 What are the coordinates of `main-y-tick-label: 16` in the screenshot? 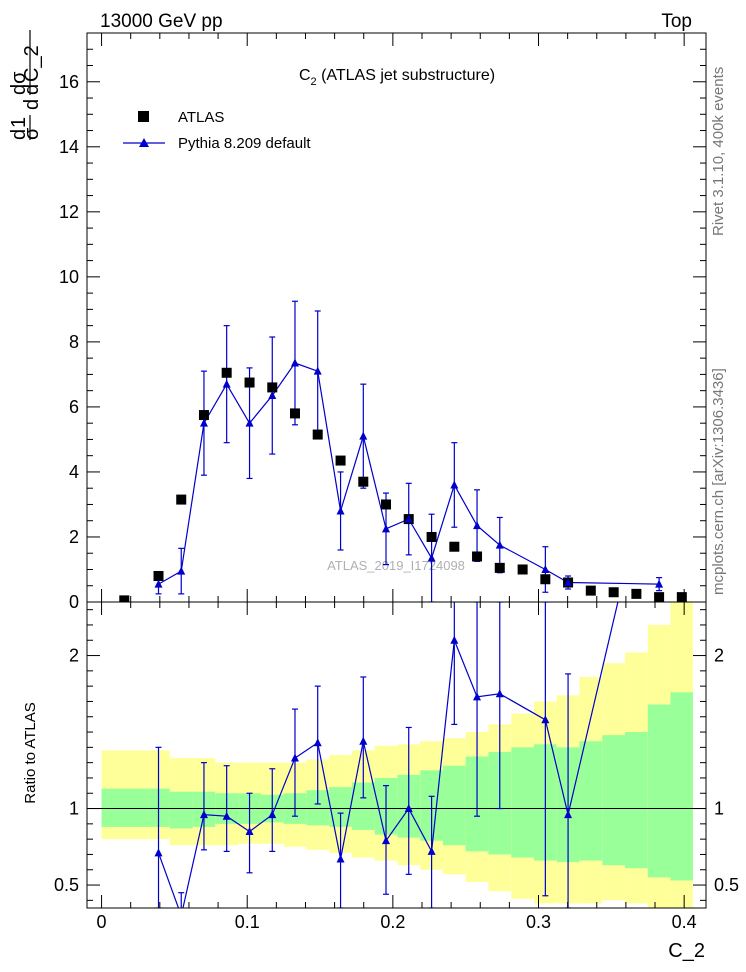 It's located at (69, 82).